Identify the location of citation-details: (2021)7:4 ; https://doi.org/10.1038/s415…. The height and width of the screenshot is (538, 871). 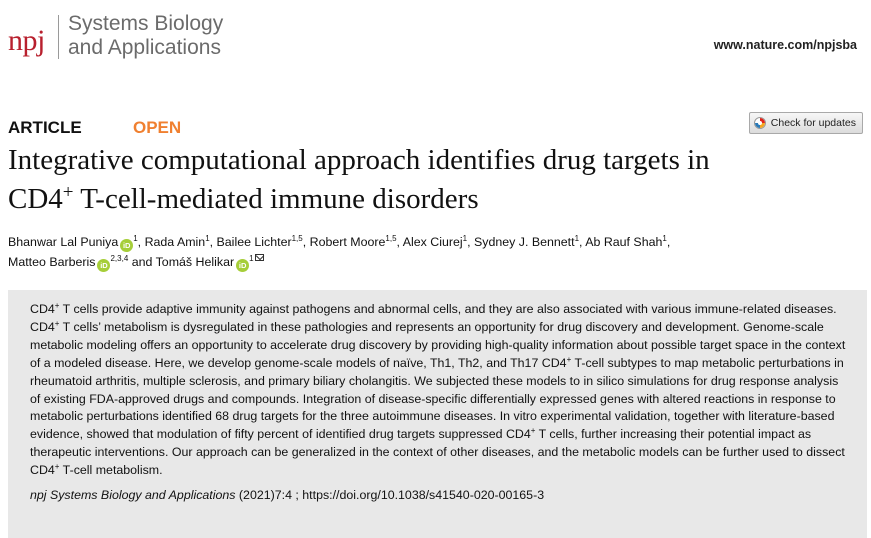
(390, 495).